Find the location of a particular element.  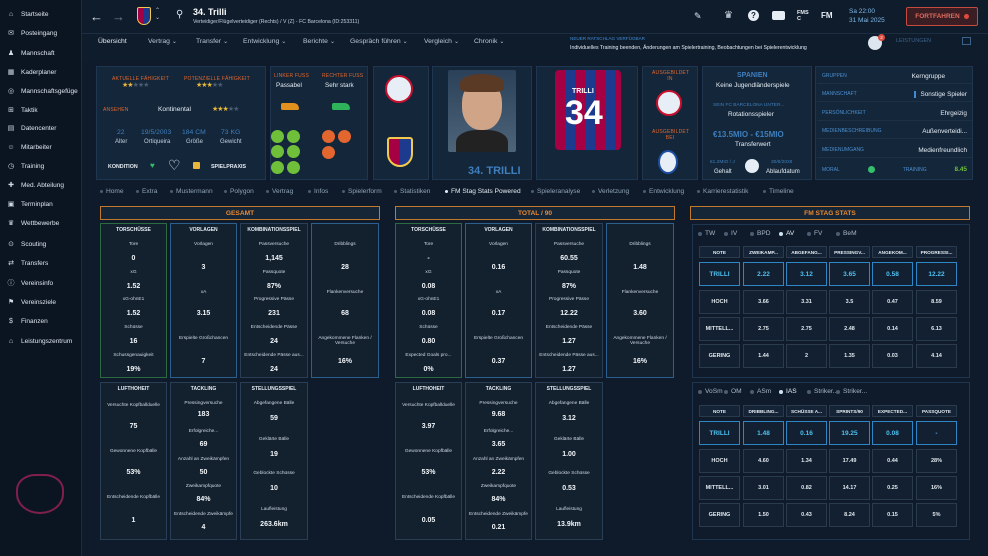

subnav-chronik: Chronik ⌄ is located at coordinates (489, 41).